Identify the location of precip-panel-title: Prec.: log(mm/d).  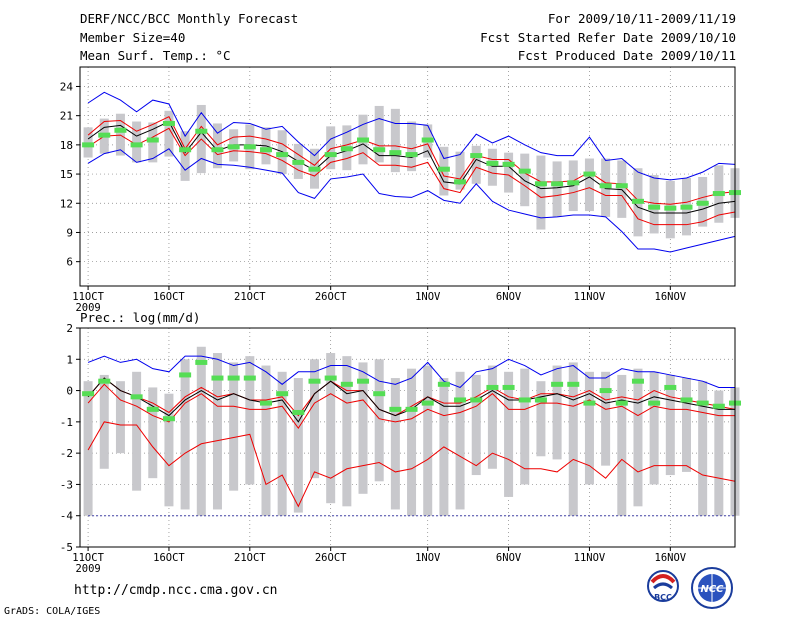
(140, 317).